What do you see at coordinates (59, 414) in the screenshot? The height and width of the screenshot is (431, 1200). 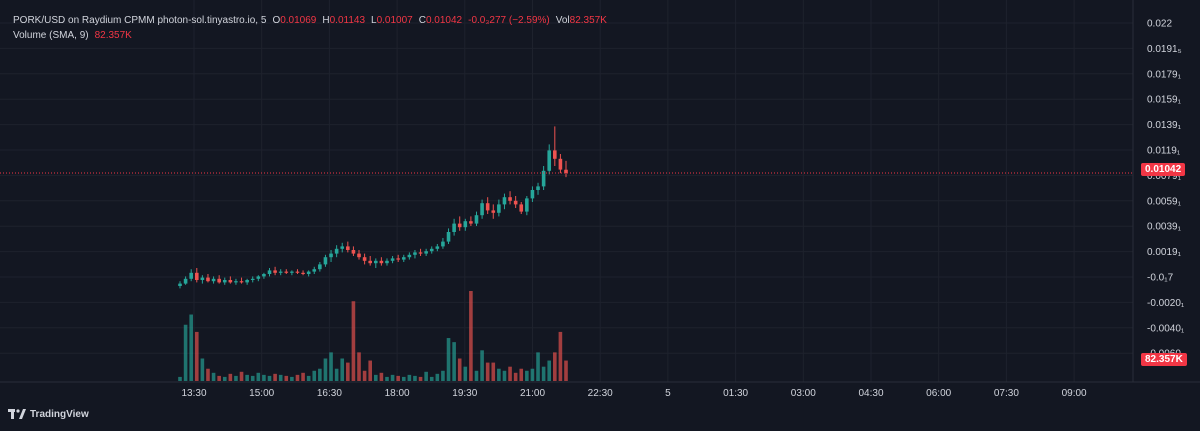 I see `tradingview-brand: TradingView` at bounding box center [59, 414].